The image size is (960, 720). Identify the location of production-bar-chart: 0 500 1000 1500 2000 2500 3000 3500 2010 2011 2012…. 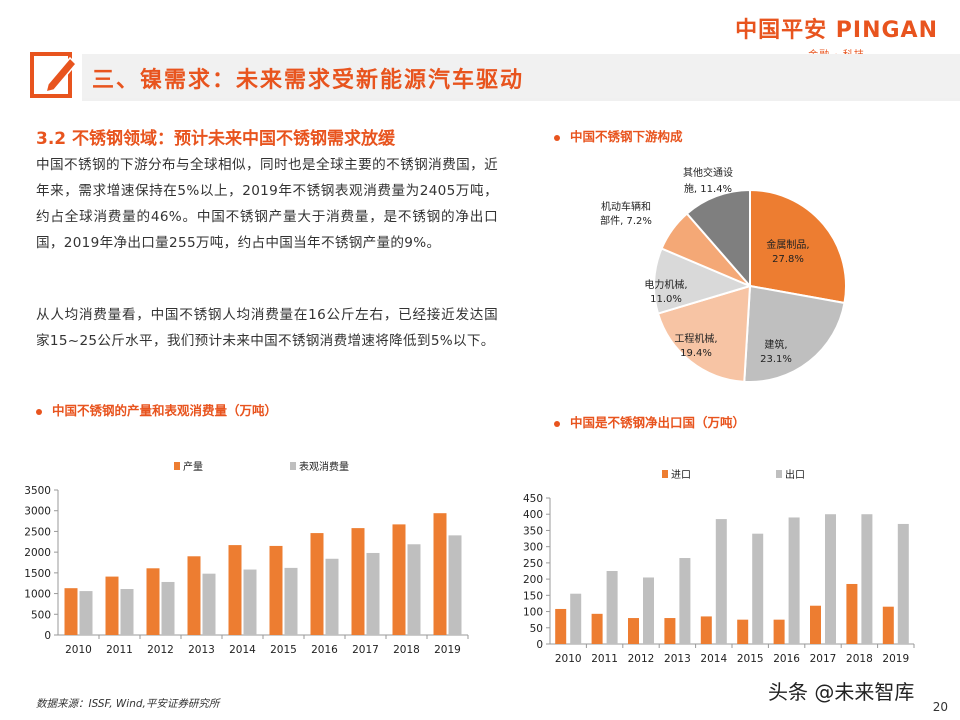
(246, 558).